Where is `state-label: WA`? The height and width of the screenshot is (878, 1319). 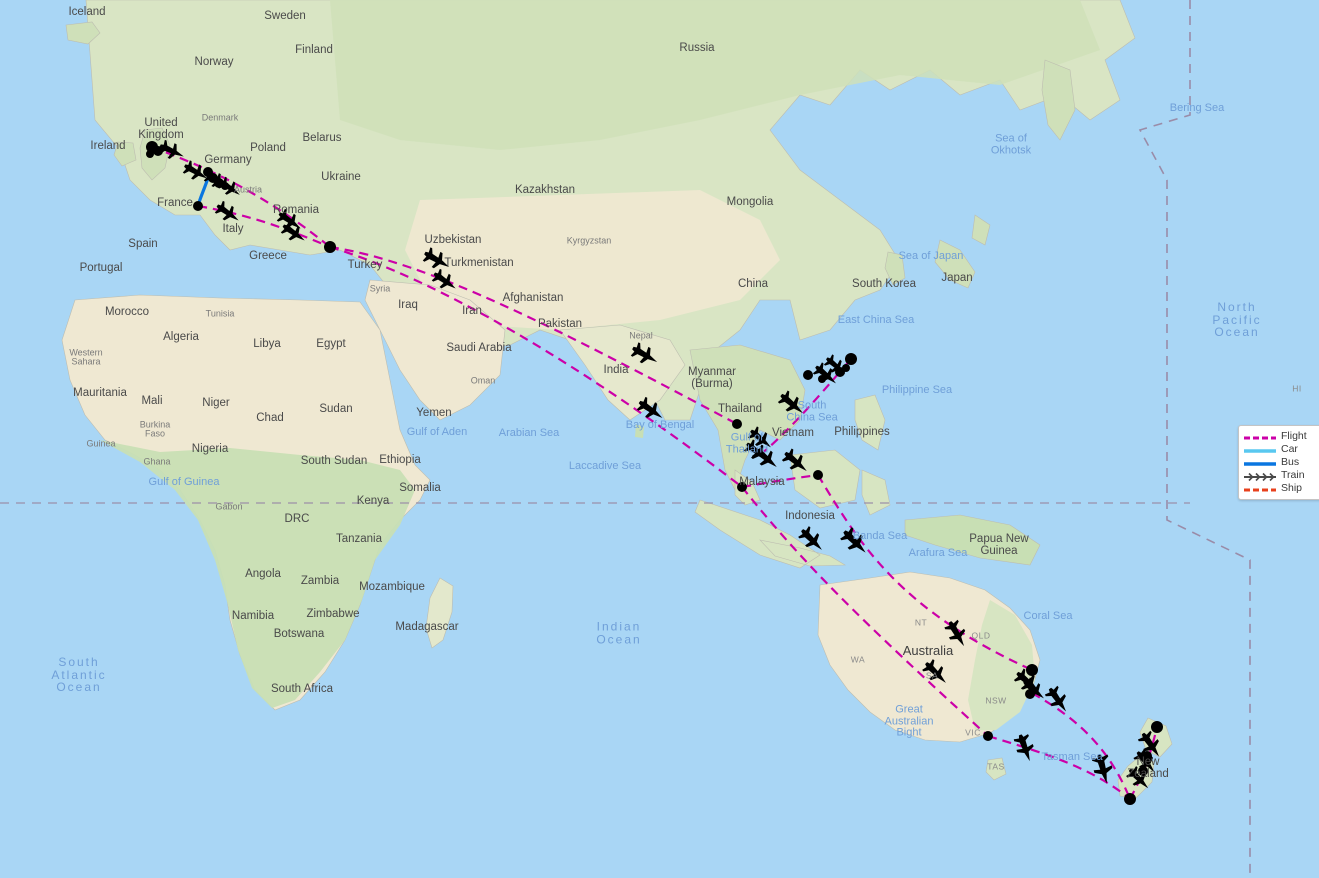
state-label: WA is located at coordinates (858, 659).